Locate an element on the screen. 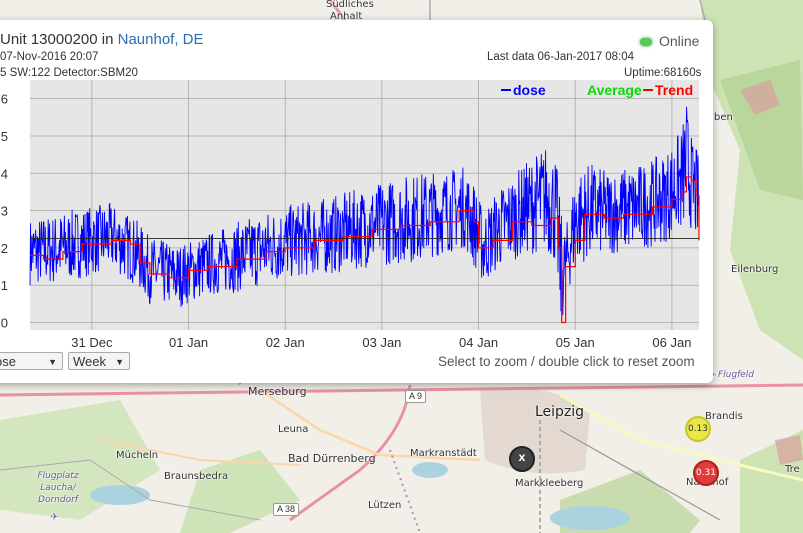 Image resolution: width=803 pixels, height=533 pixels. map-label: Leipzig is located at coordinates (560, 412).